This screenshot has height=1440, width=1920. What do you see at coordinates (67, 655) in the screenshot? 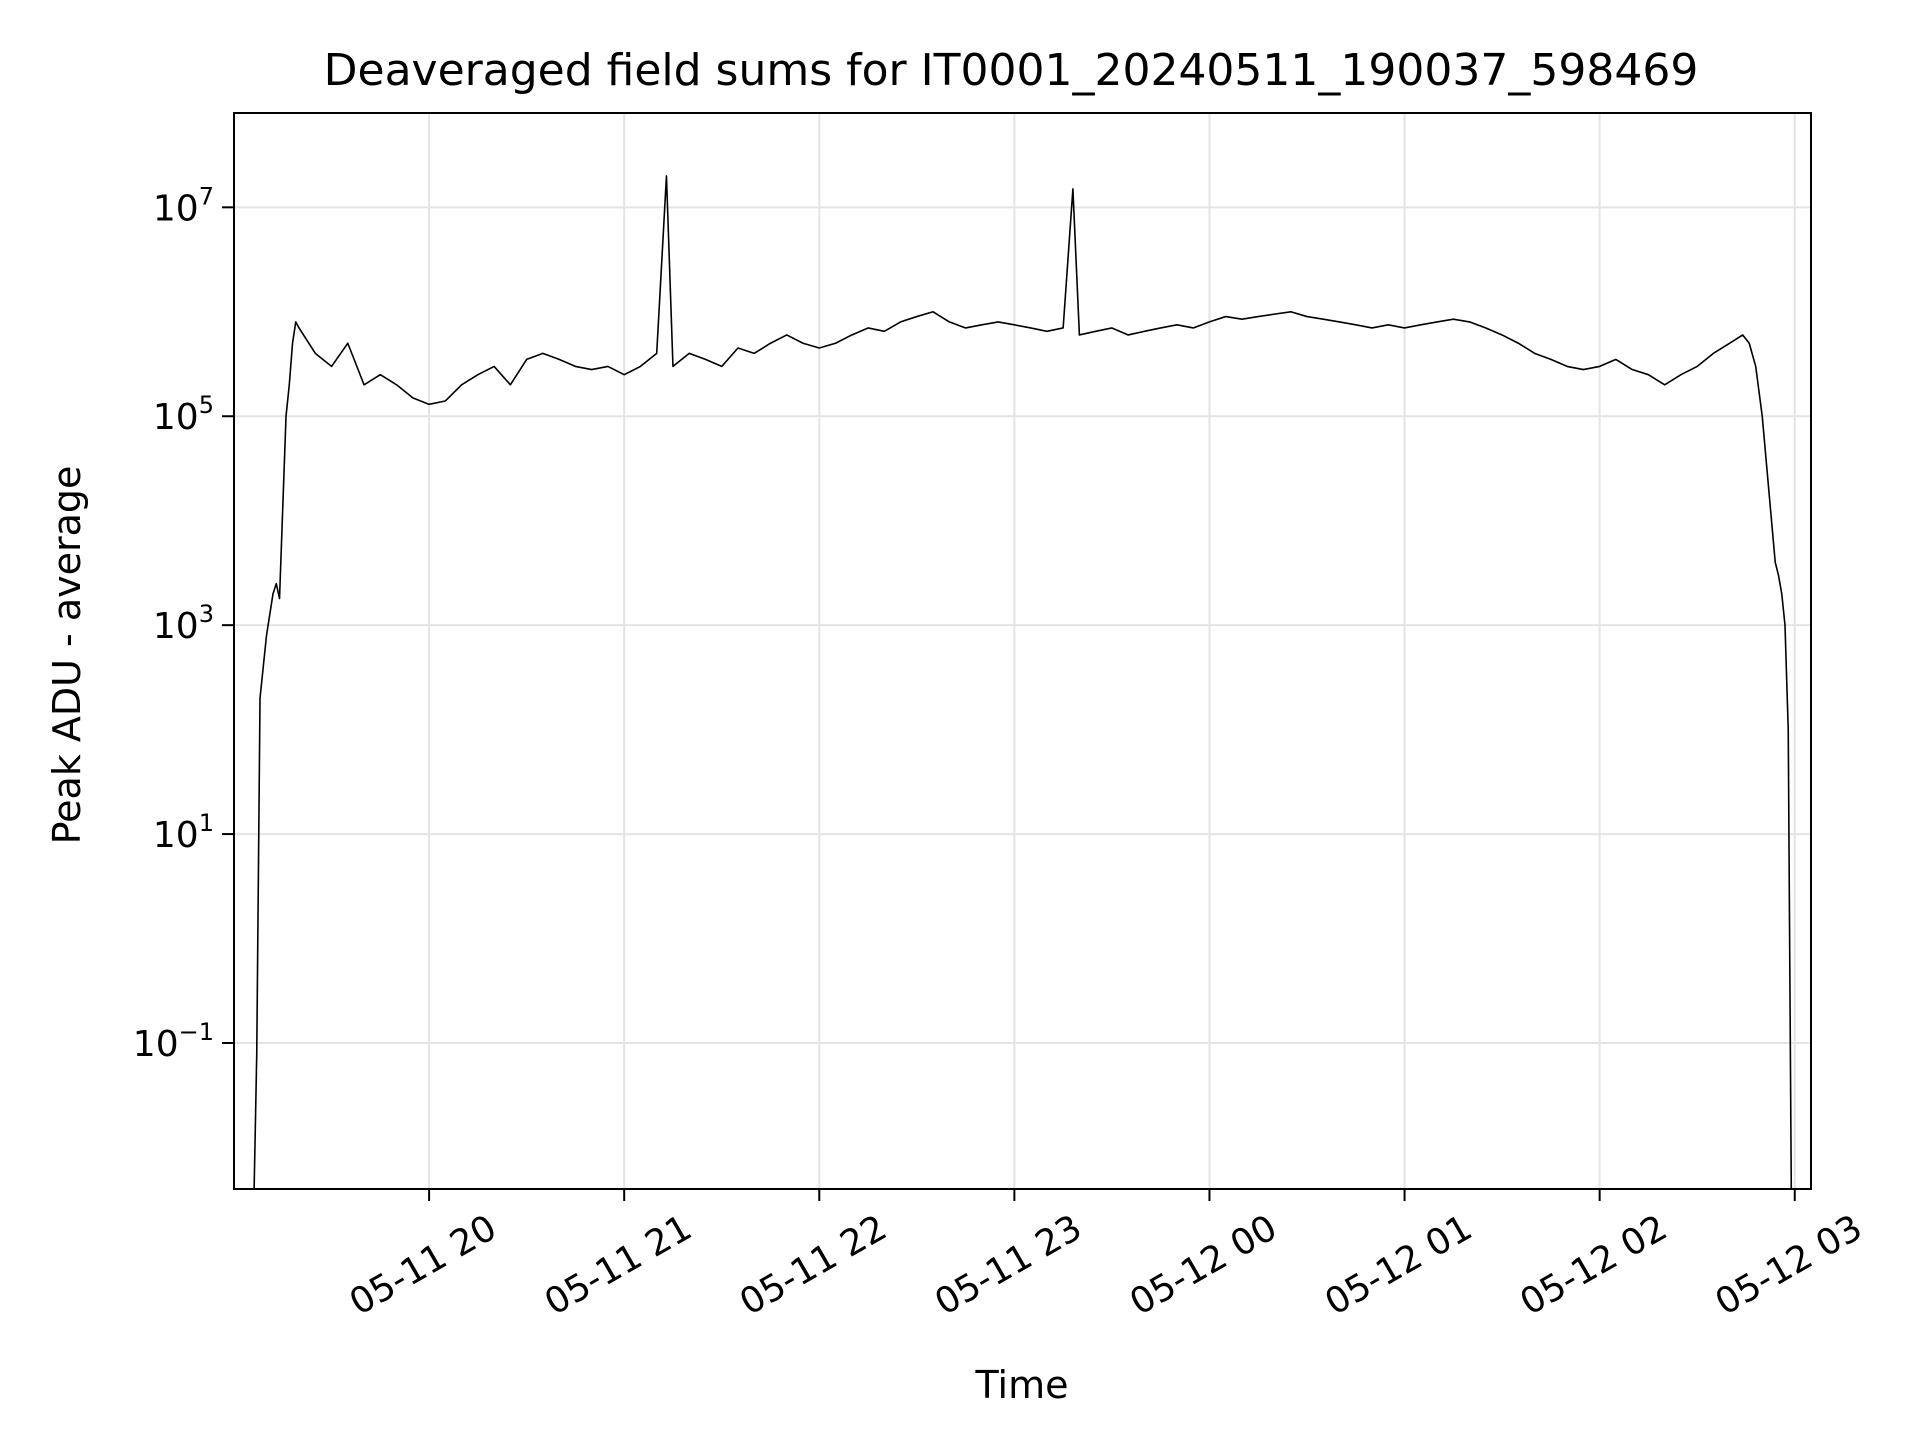
I see `y-axis-label: Peak ADU - average` at bounding box center [67, 655].